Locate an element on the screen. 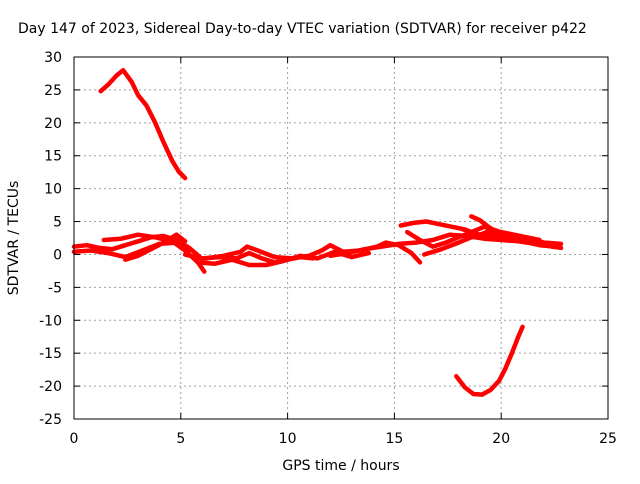  y-tick-label: 20 is located at coordinates (53, 124).